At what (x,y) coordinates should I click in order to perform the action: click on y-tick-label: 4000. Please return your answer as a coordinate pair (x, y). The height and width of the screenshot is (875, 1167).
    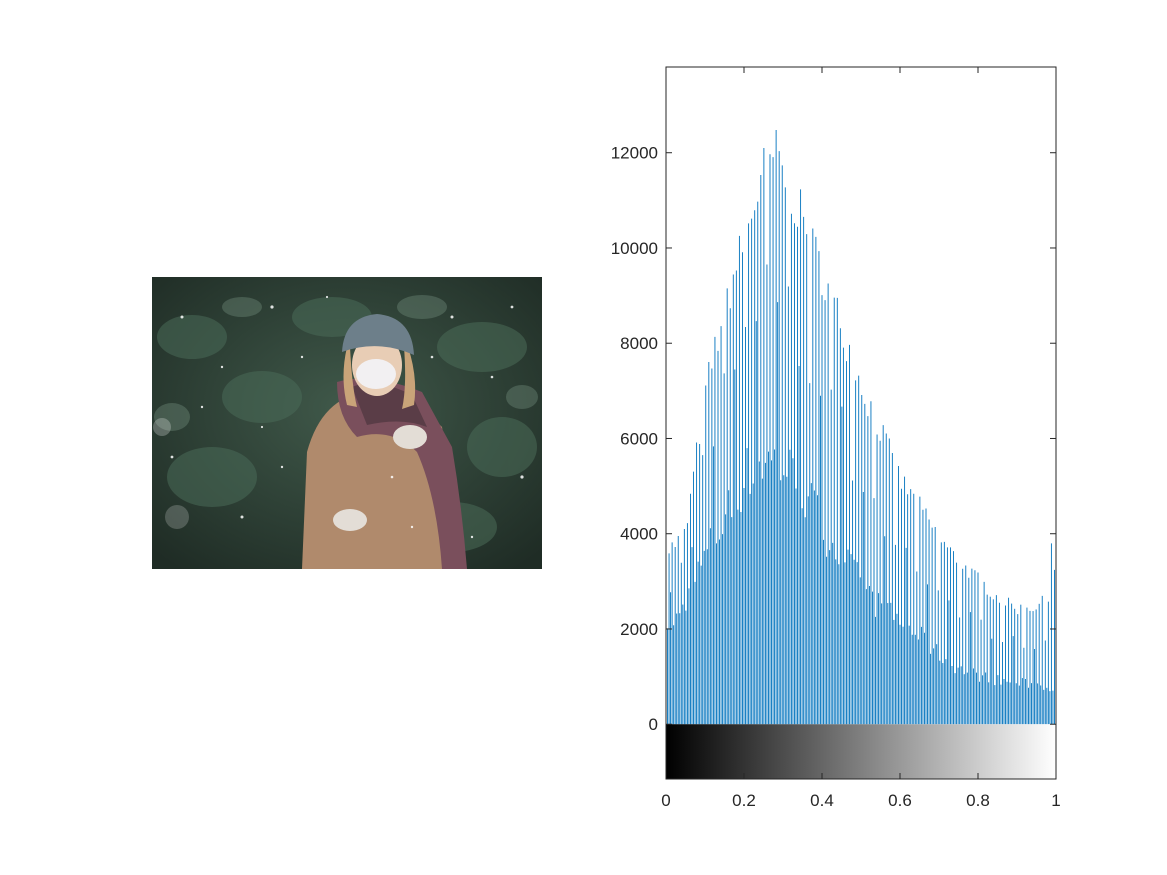
    Looking at the image, I should click on (639, 534).